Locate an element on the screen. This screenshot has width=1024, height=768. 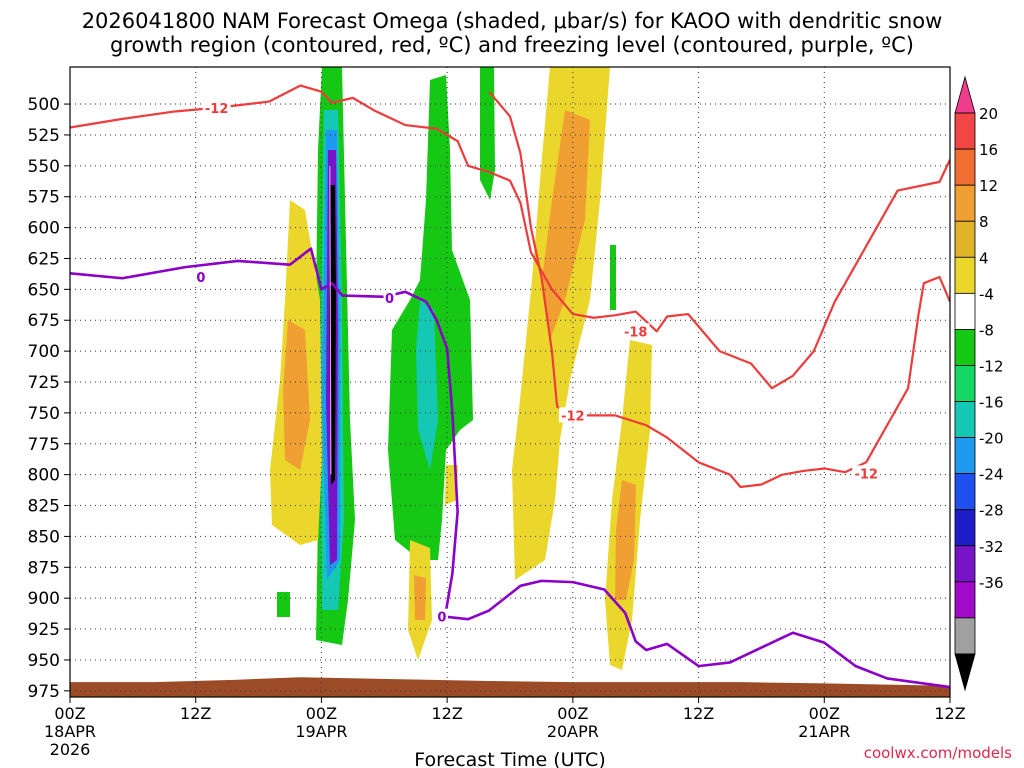
colorbar-label: -28 is located at coordinates (991, 511).